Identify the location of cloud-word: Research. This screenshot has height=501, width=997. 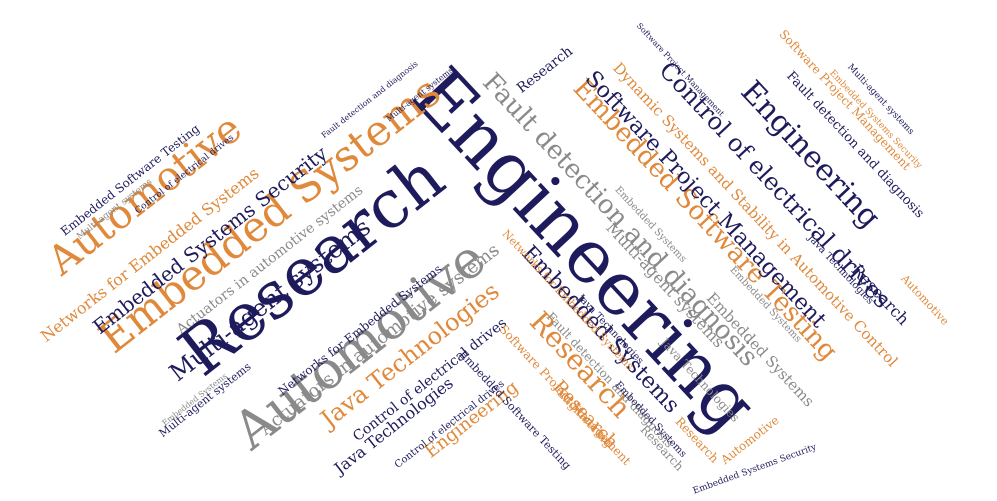
(545, 70).